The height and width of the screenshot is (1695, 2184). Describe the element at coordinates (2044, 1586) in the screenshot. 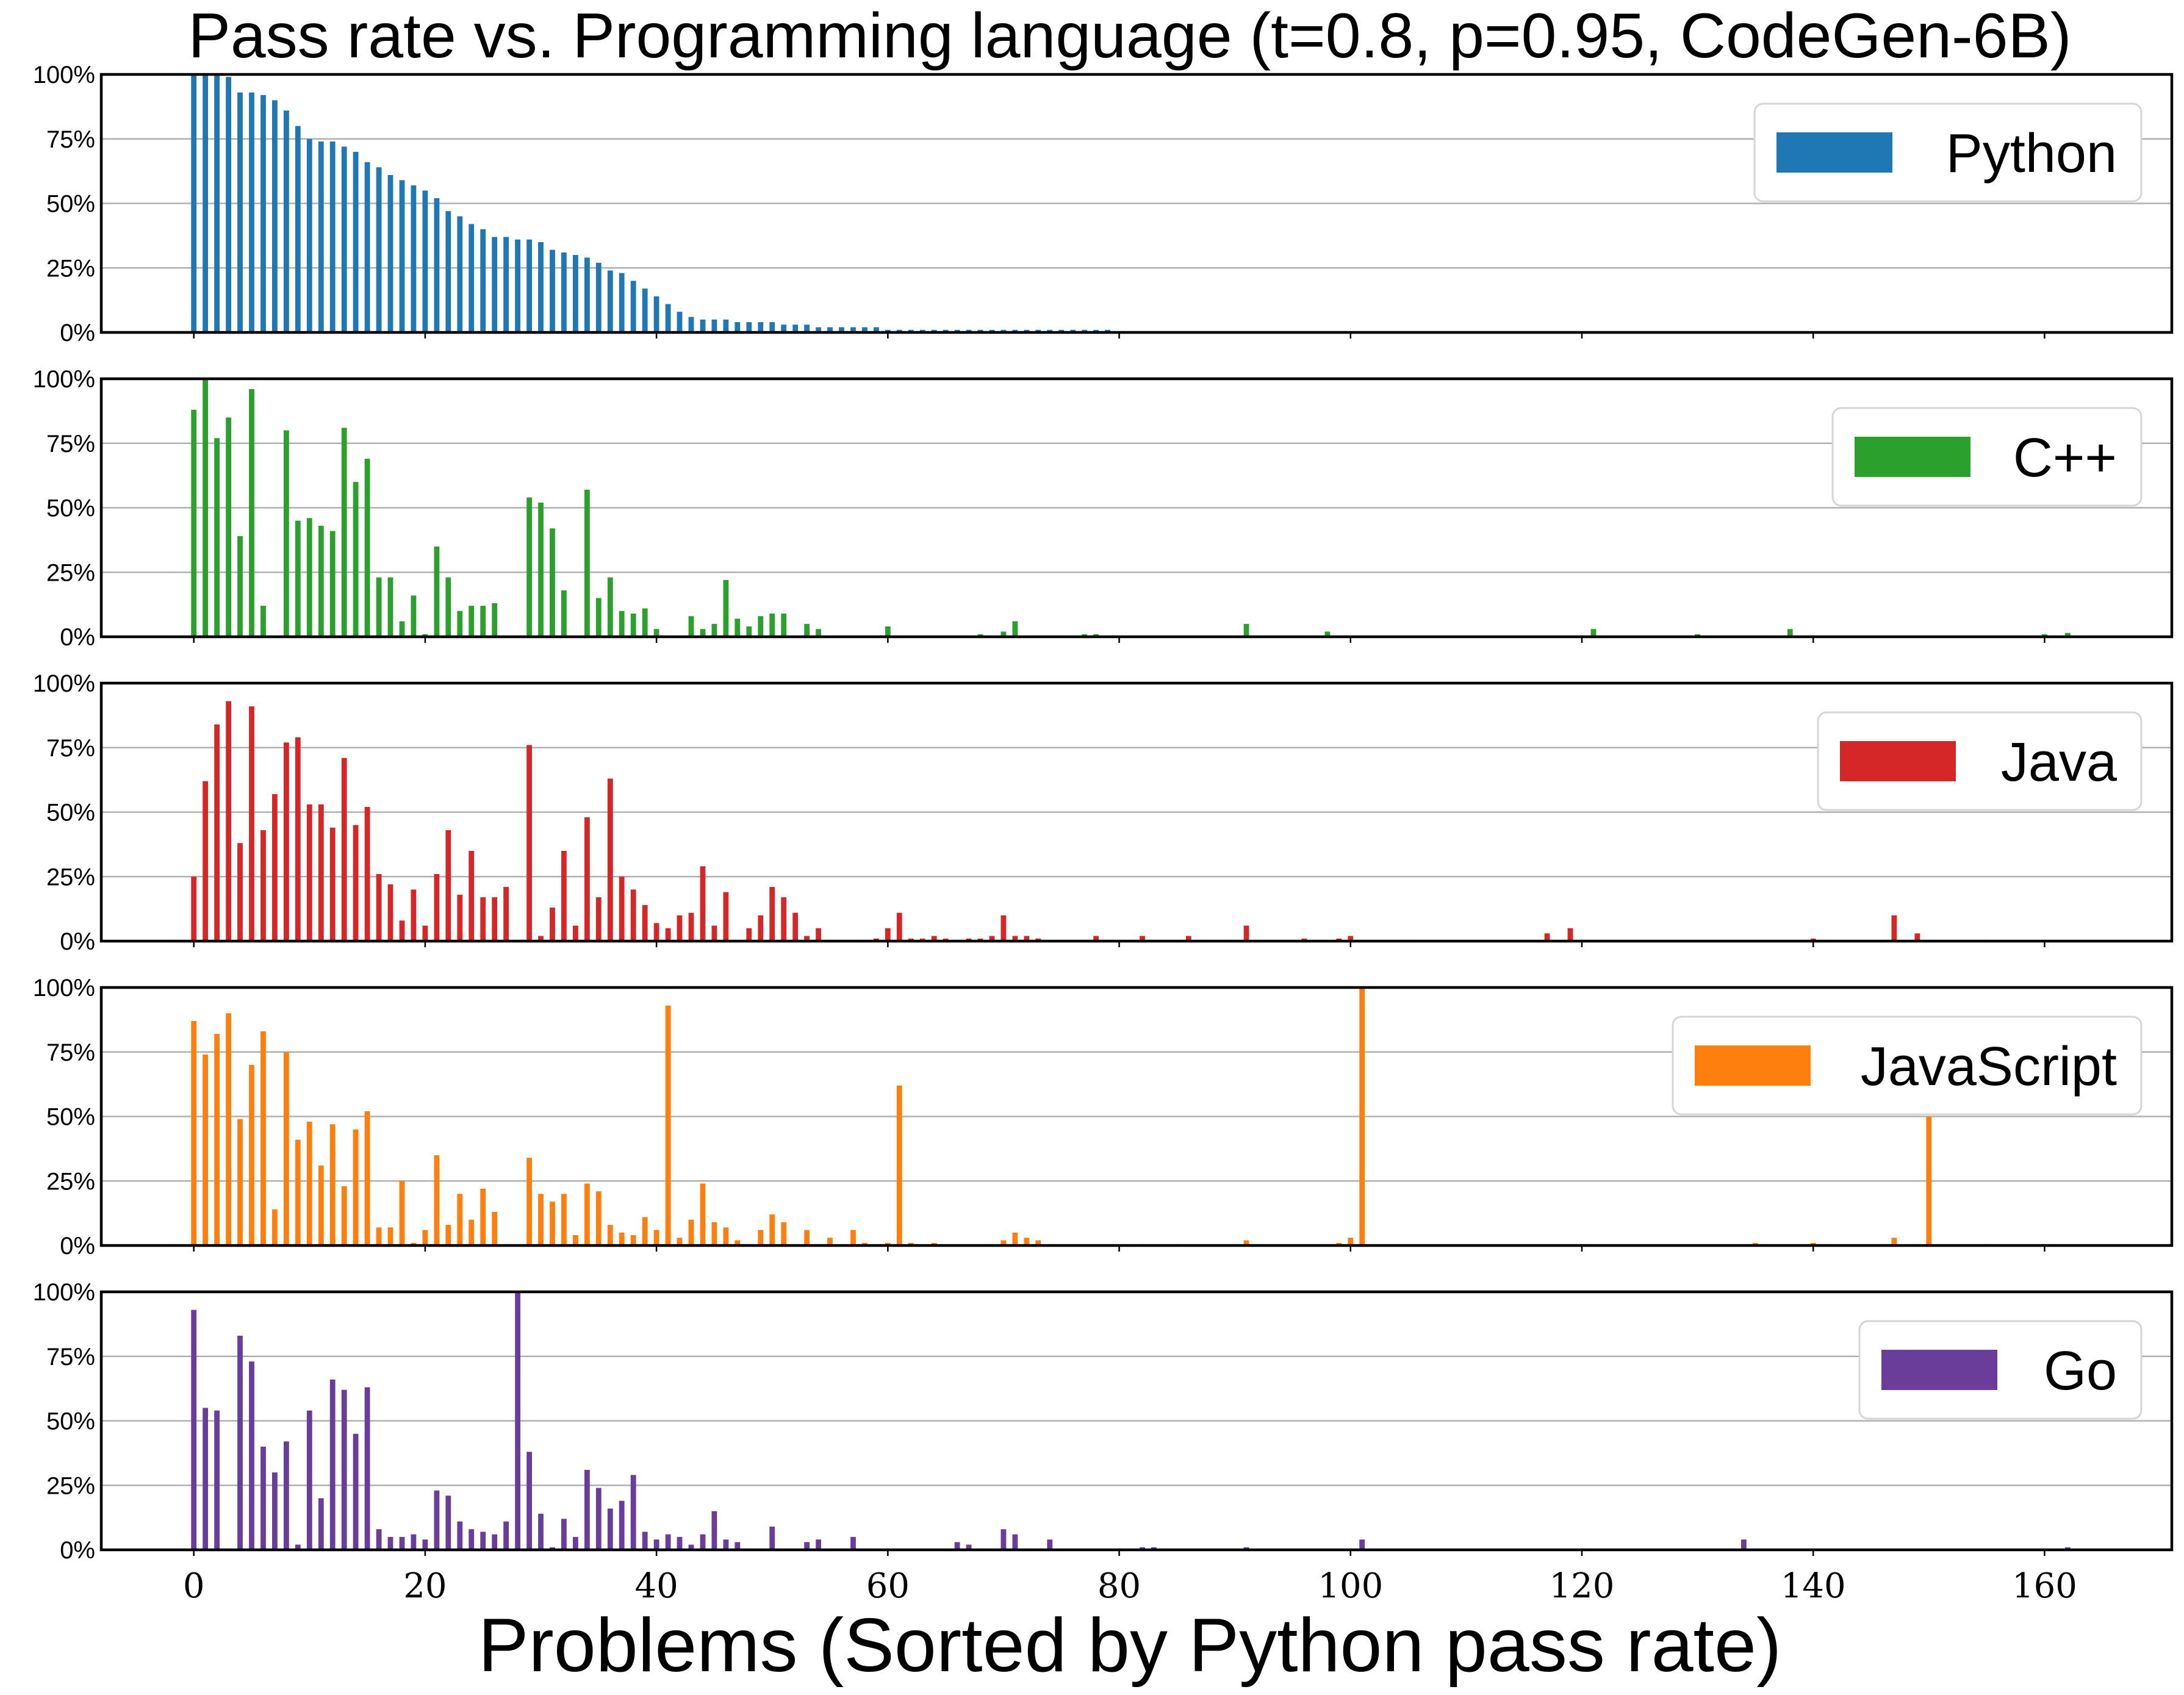

I see `x-tick-label: 160` at that location.